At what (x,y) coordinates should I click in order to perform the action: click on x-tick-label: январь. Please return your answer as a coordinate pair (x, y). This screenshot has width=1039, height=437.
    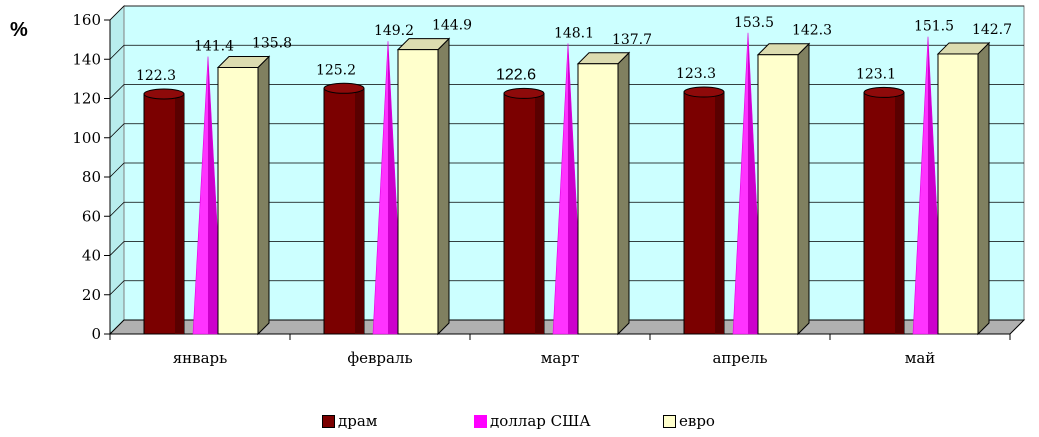
    Looking at the image, I should click on (200, 358).